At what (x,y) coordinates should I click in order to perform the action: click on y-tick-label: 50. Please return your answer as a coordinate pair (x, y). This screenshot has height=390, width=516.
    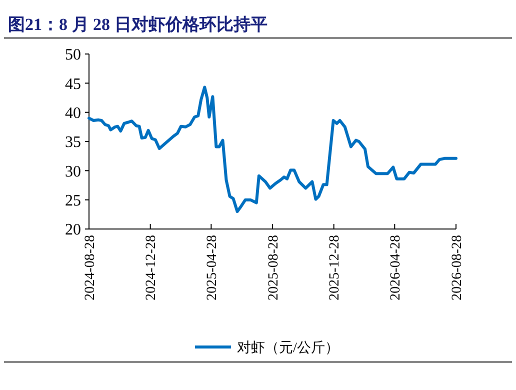
    Looking at the image, I should click on (73, 55).